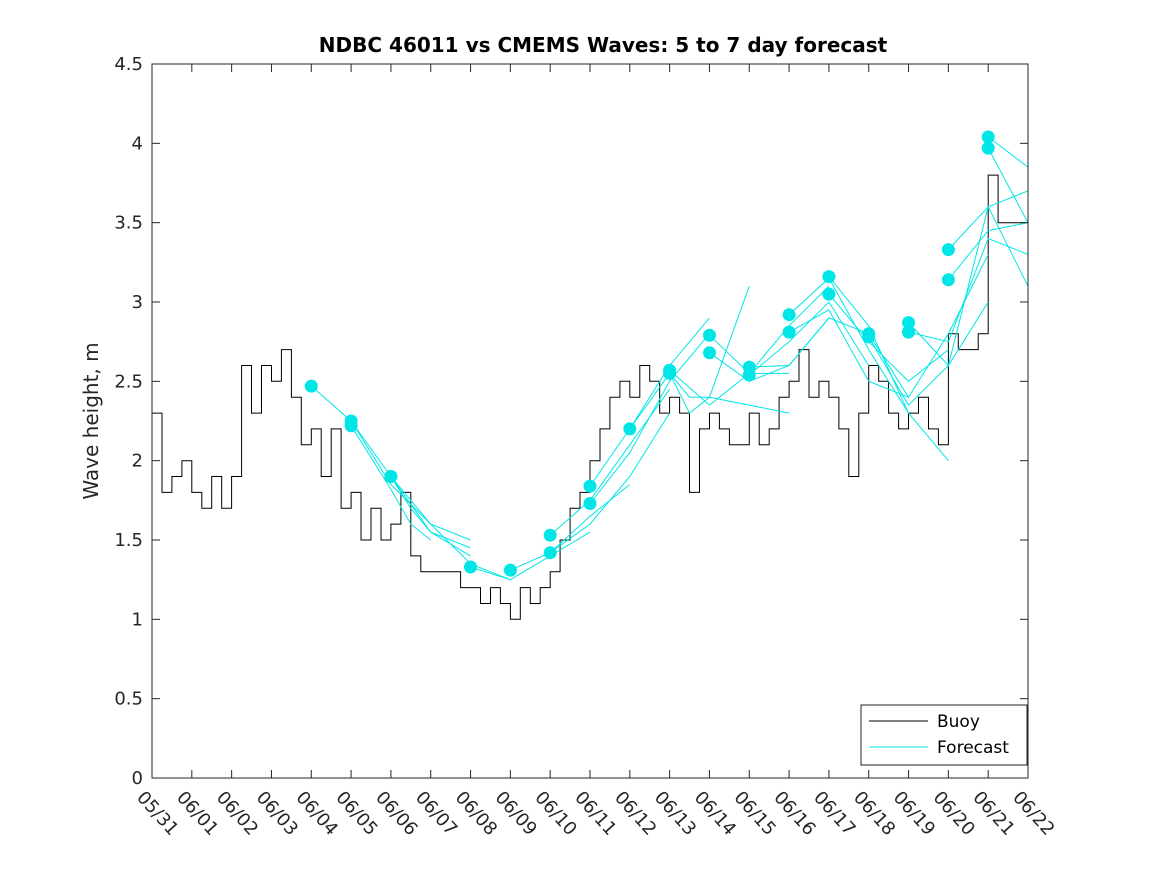  What do you see at coordinates (237, 813) in the screenshot?
I see `x-tick-label-2: 06/02` at bounding box center [237, 813].